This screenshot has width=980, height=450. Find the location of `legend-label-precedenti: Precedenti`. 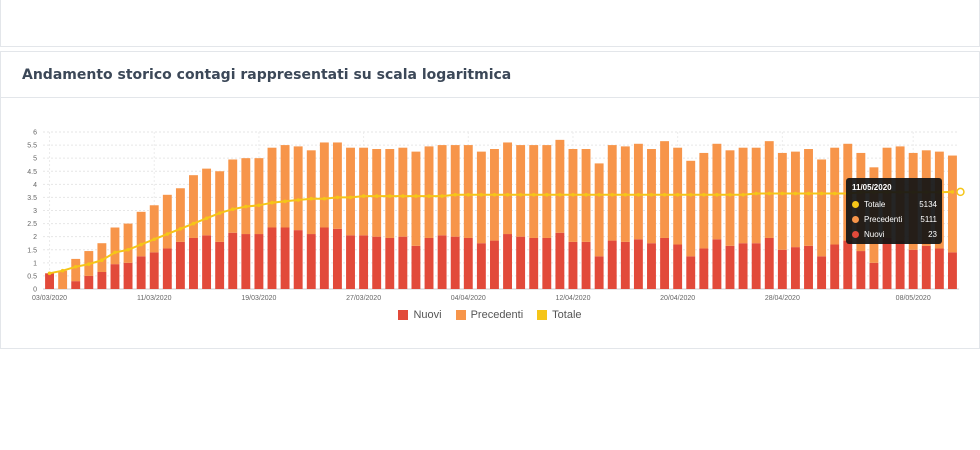

legend-label-precedenti: Precedenti is located at coordinates (497, 315).